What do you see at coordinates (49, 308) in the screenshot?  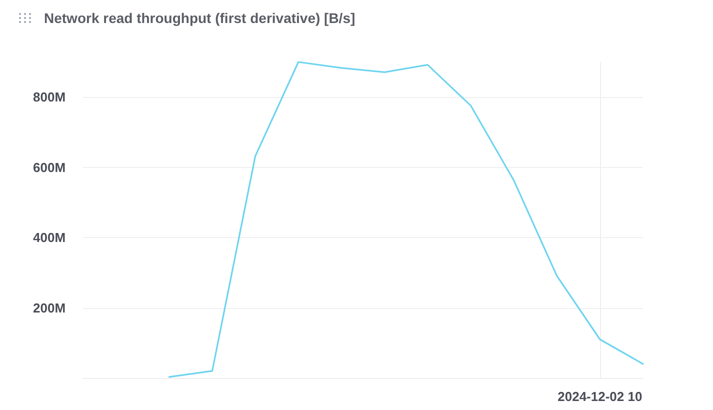 I see `y-tick-label: 200M` at bounding box center [49, 308].